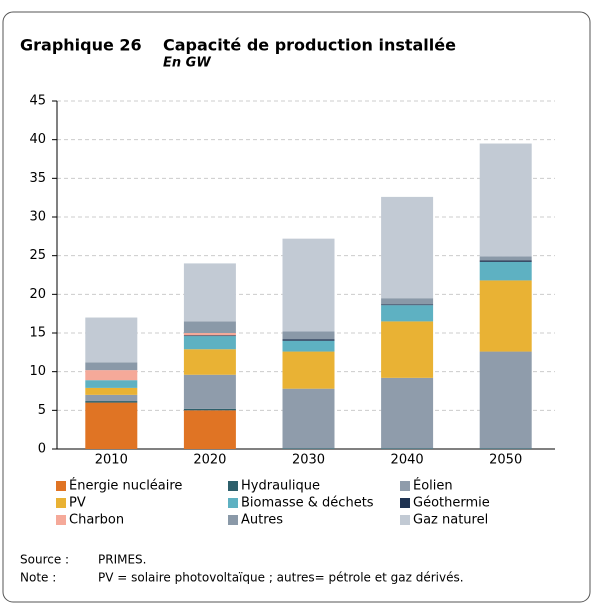 This screenshot has height=611, width=595. Describe the element at coordinates (209, 460) in the screenshot. I see `x-tick-label: 2020` at that location.